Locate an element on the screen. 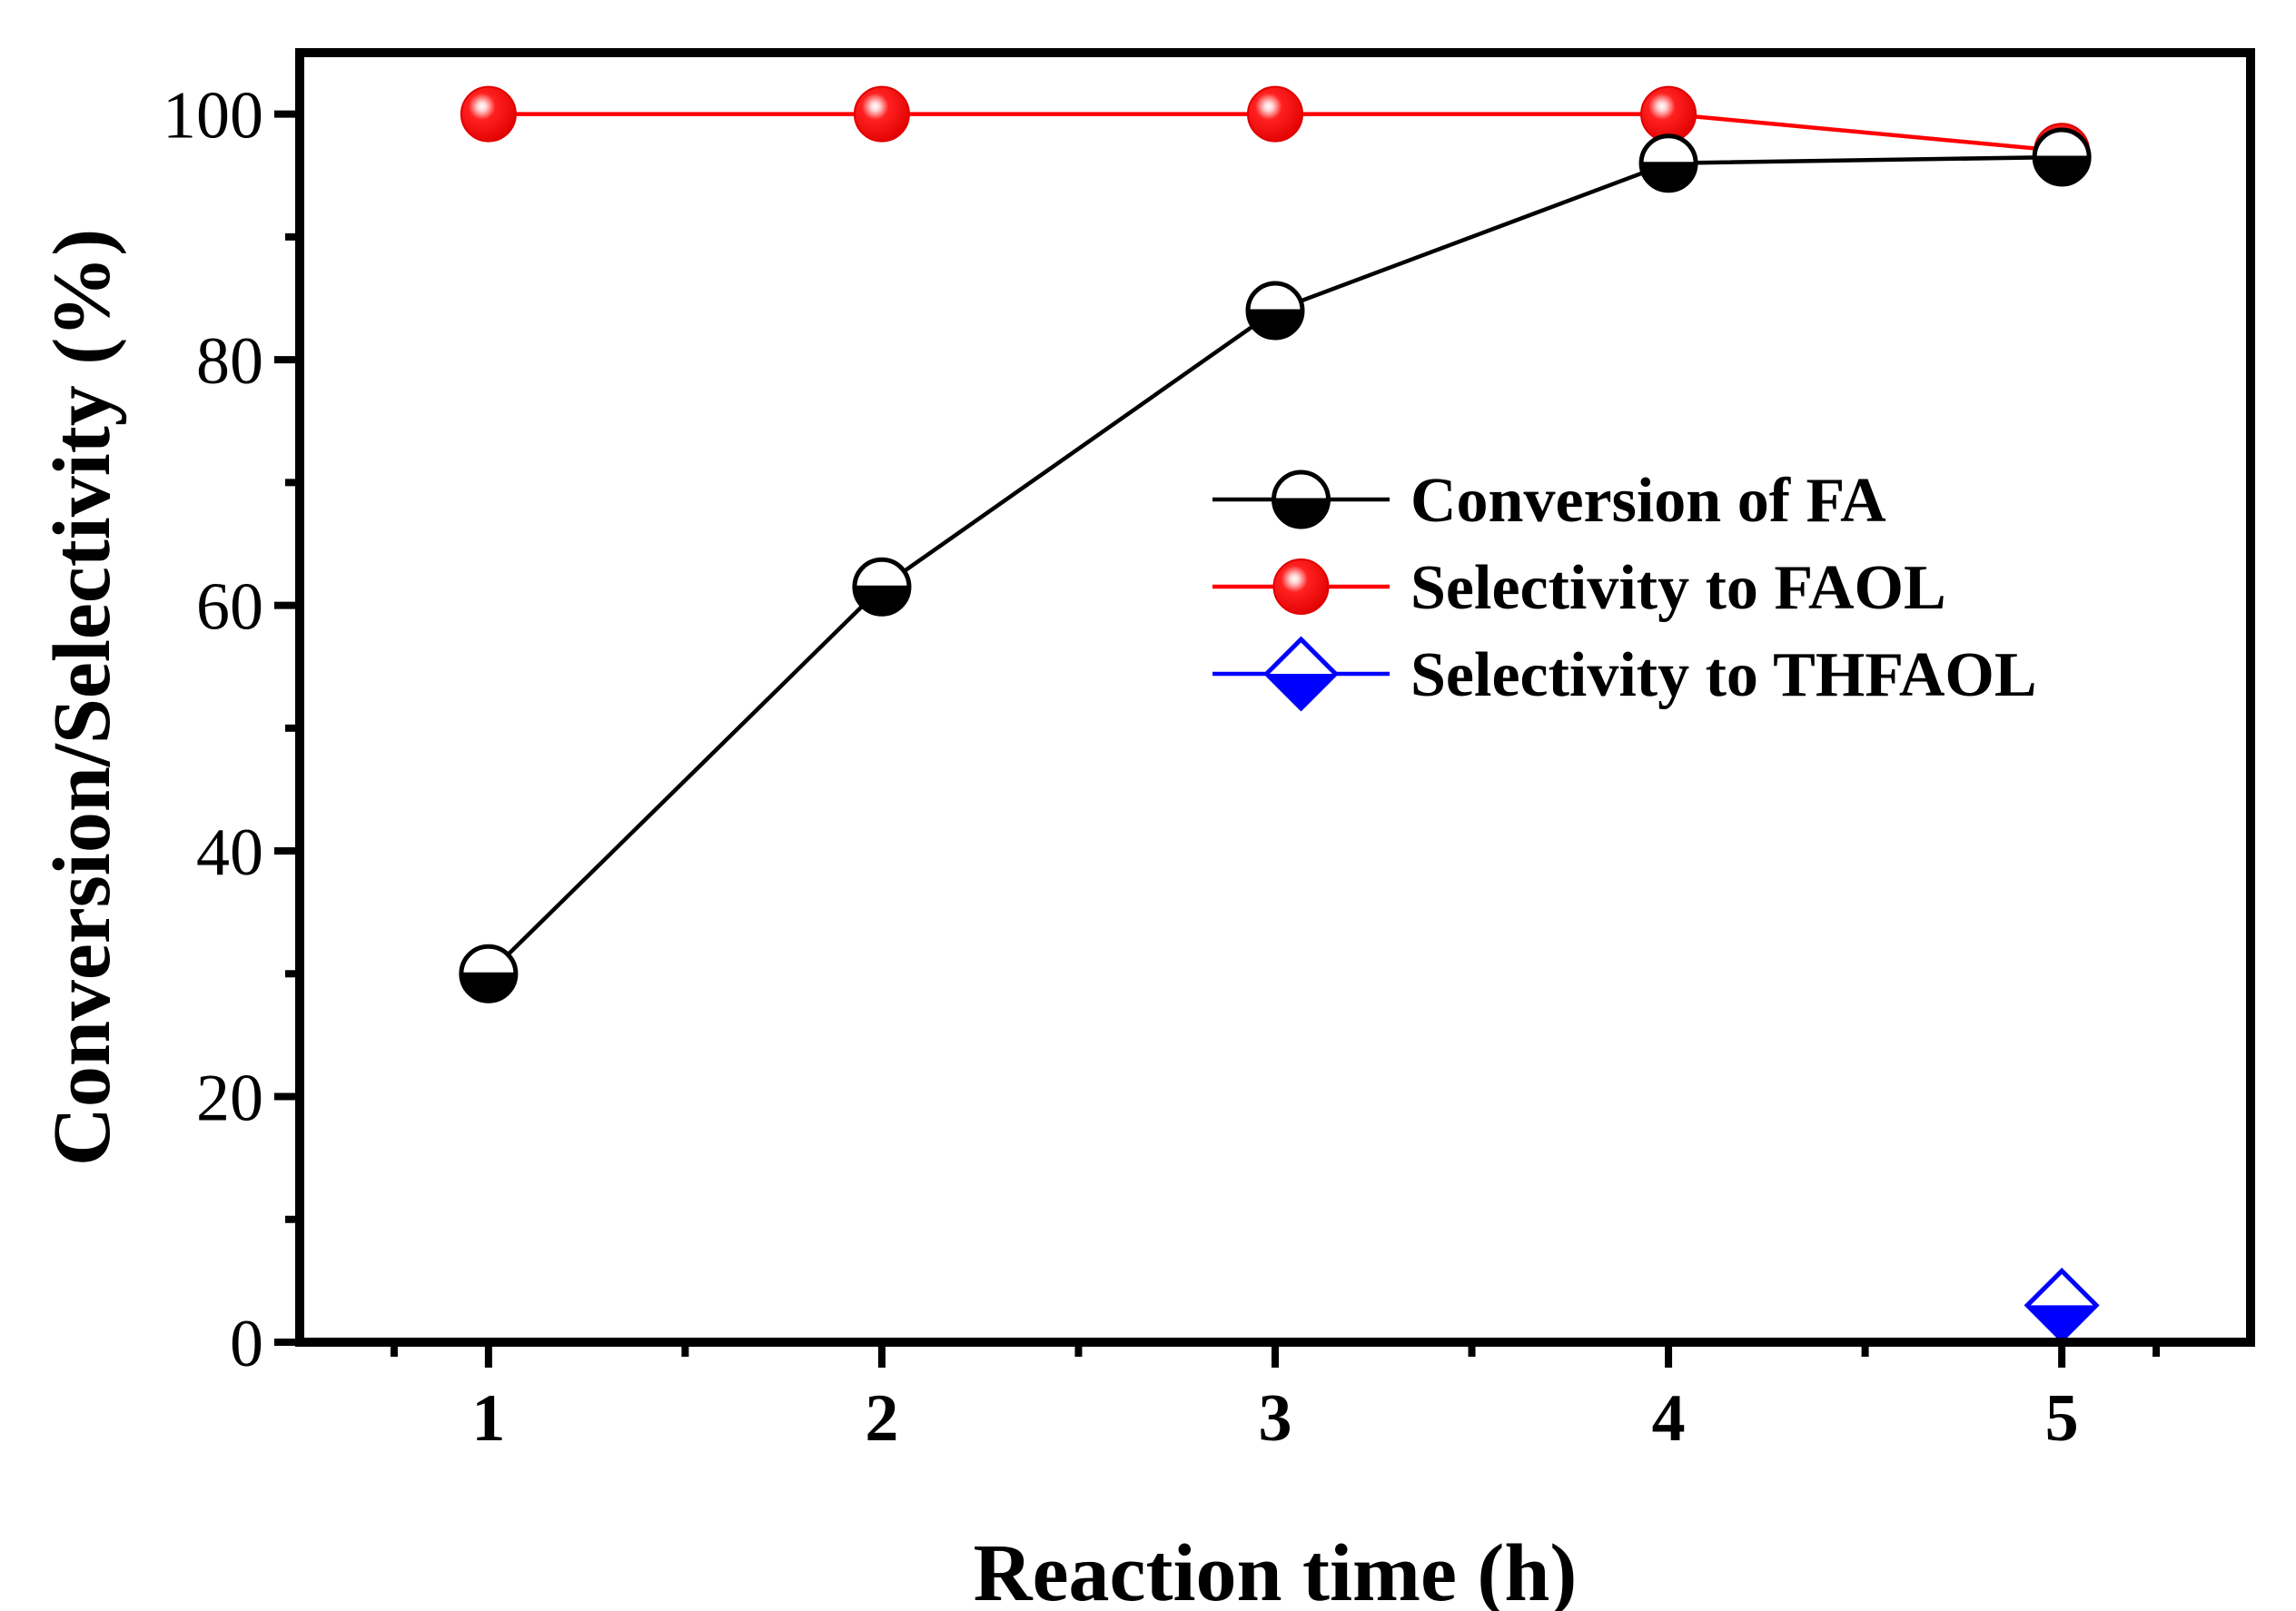  y-tick-label: 0 is located at coordinates (246, 1344).